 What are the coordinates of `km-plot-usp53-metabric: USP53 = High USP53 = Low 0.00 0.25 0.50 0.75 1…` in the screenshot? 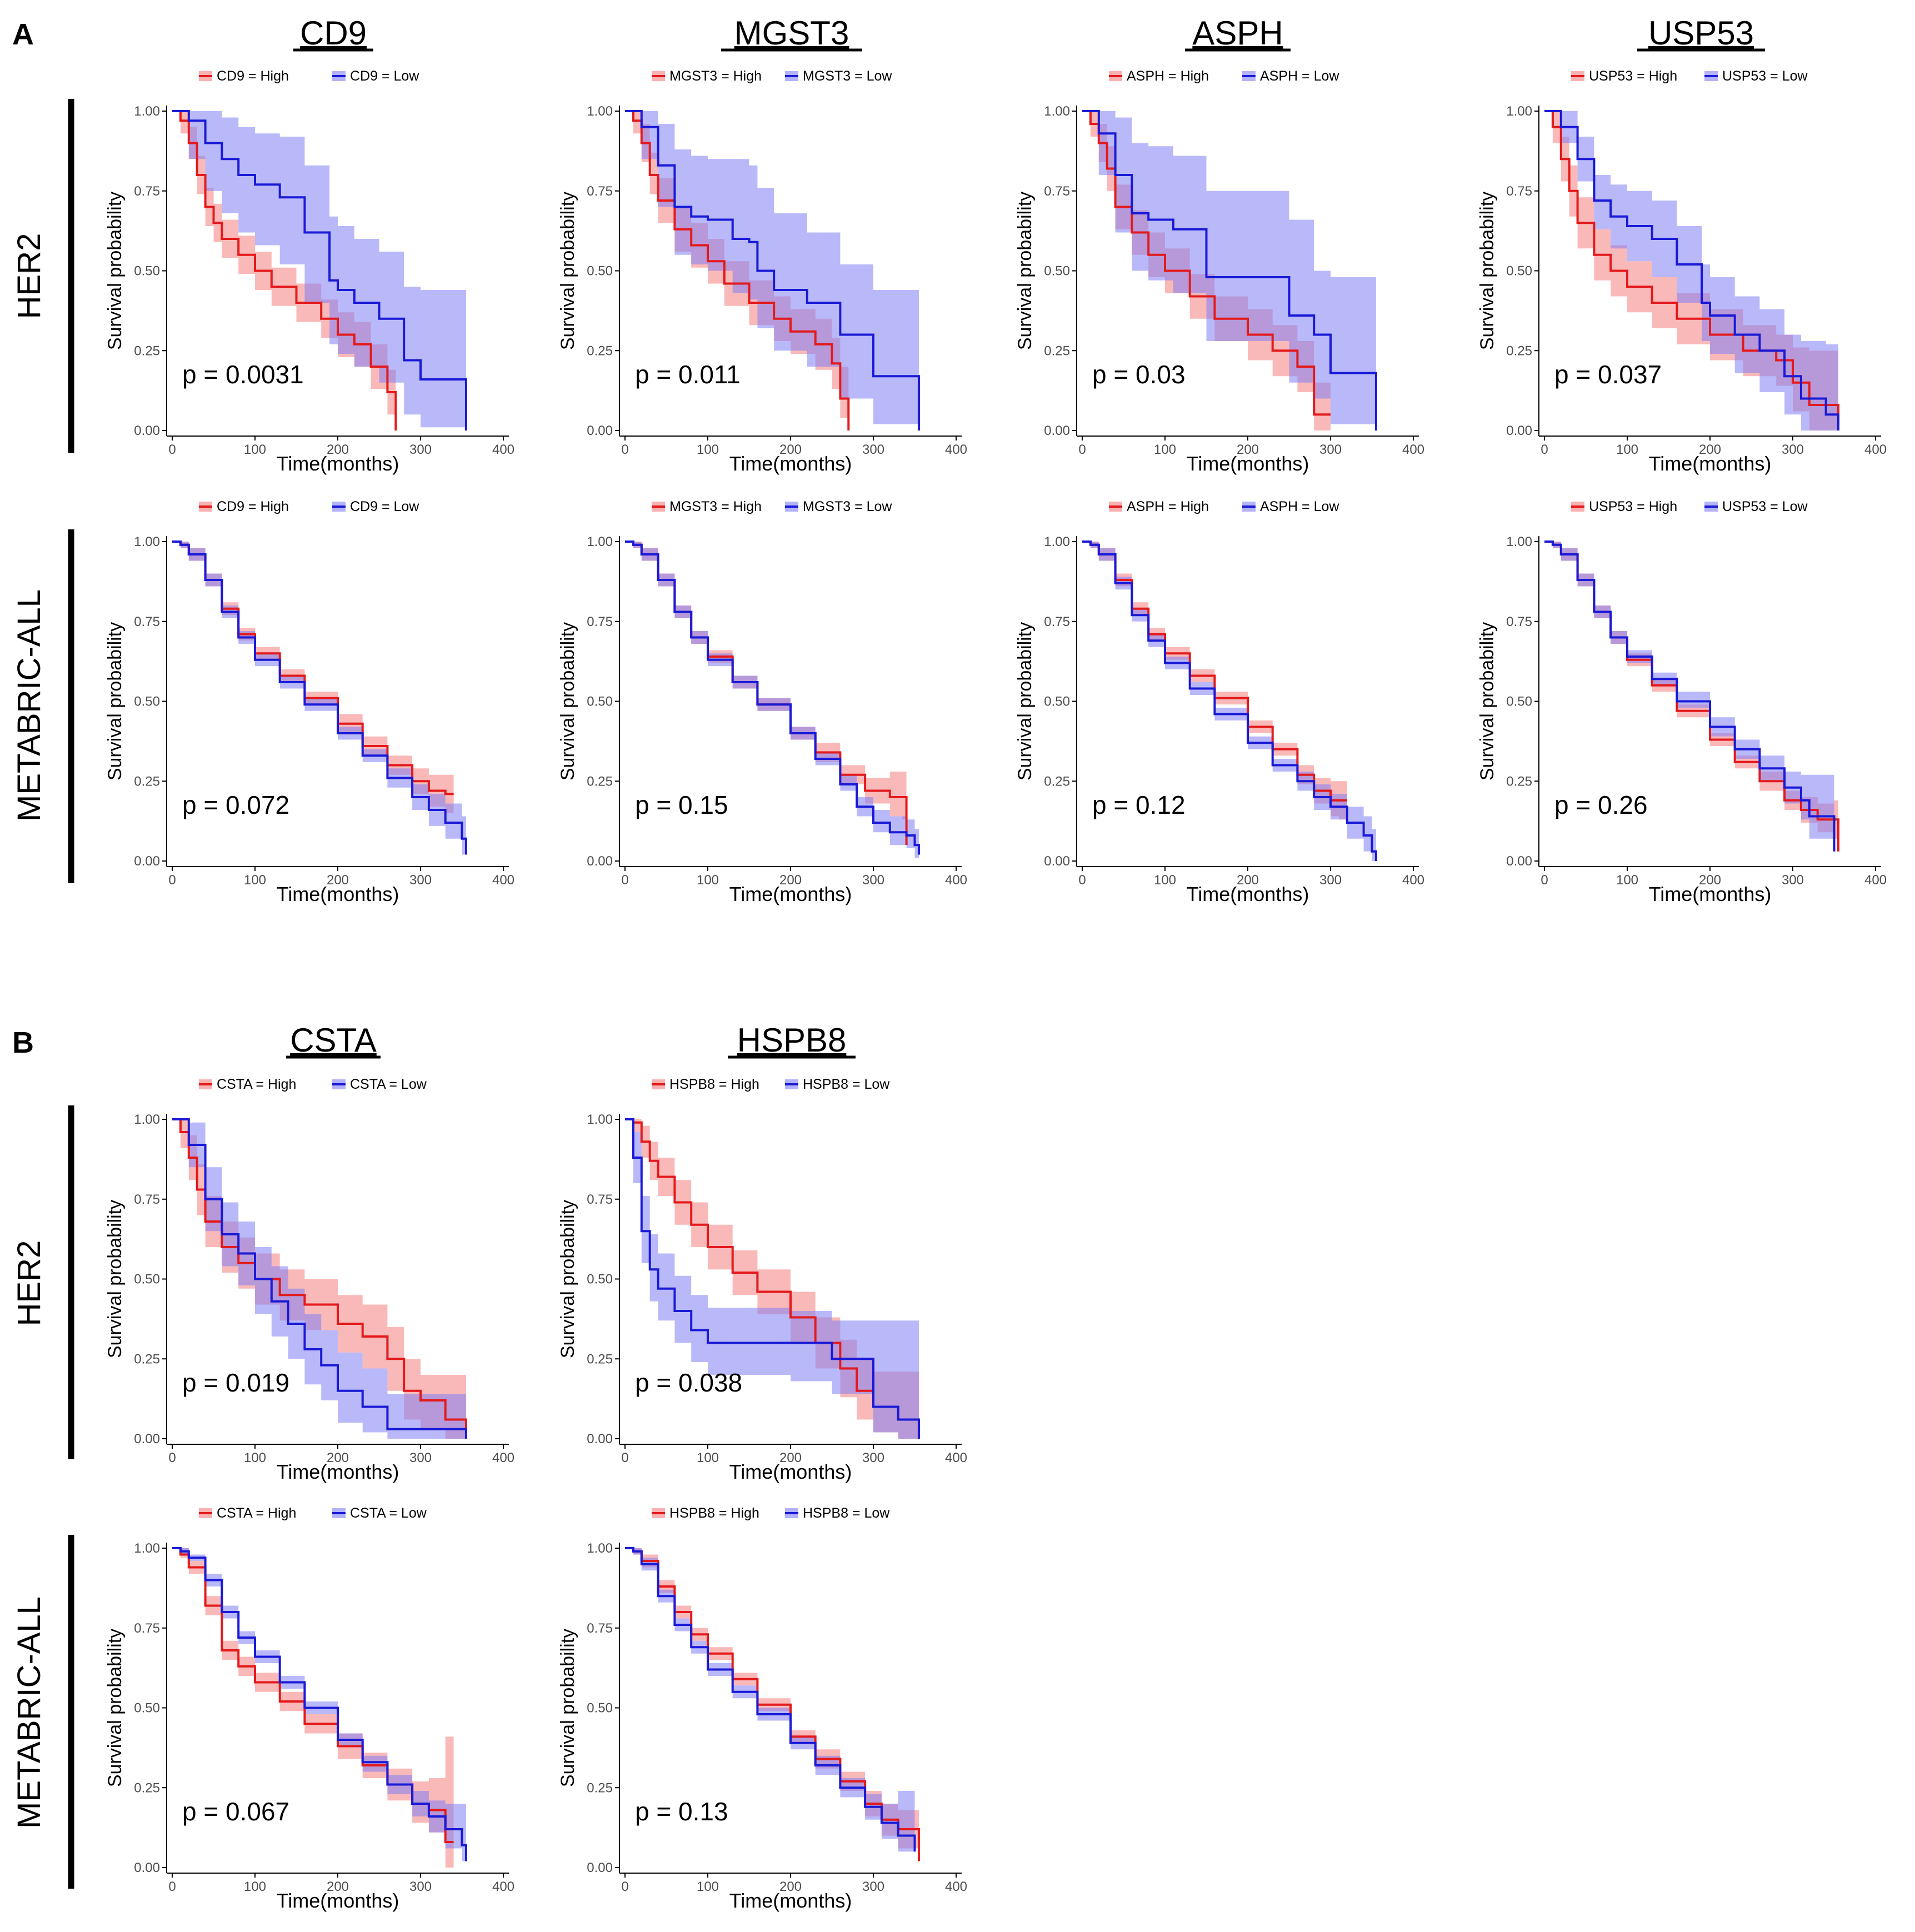 It's located at (1682, 702).